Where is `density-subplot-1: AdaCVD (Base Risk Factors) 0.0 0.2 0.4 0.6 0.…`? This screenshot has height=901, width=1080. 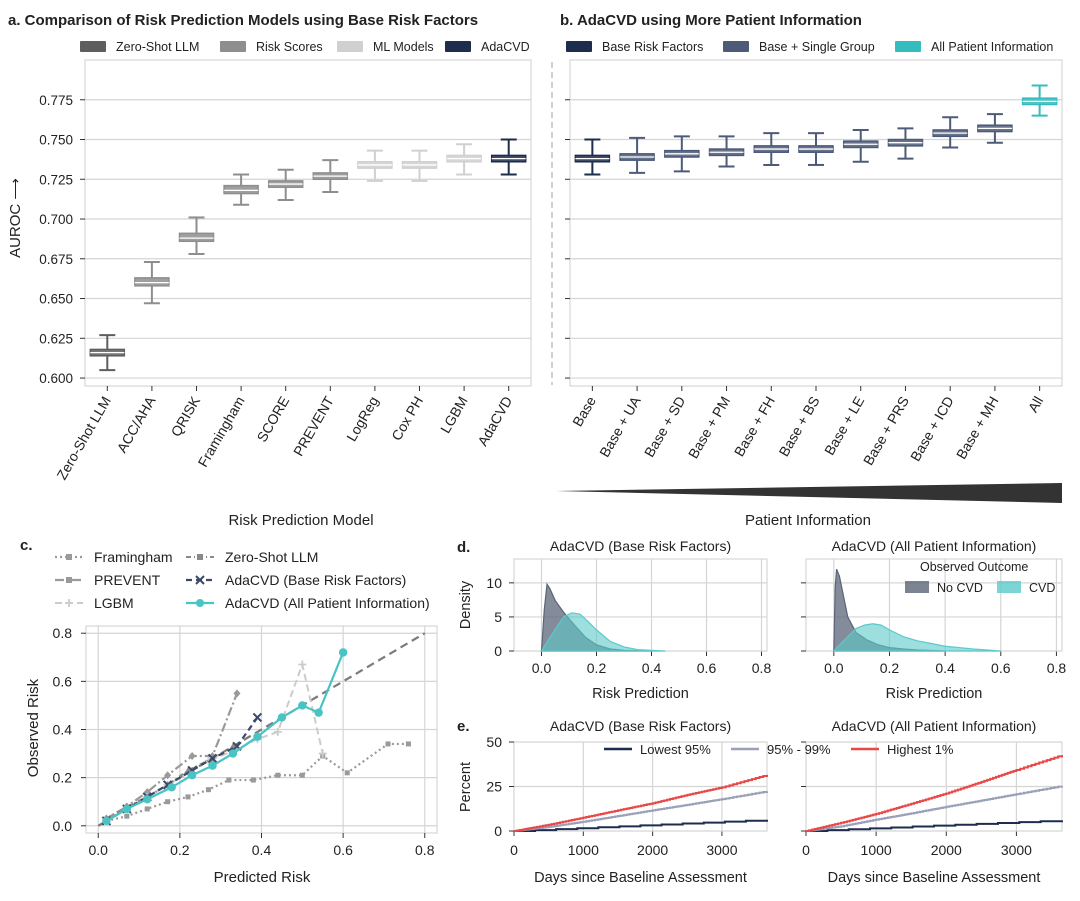
density-subplot-1: AdaCVD (Base Risk Factors) 0.0 0.2 0.4 0.6 0.… is located at coordinates (628, 620).